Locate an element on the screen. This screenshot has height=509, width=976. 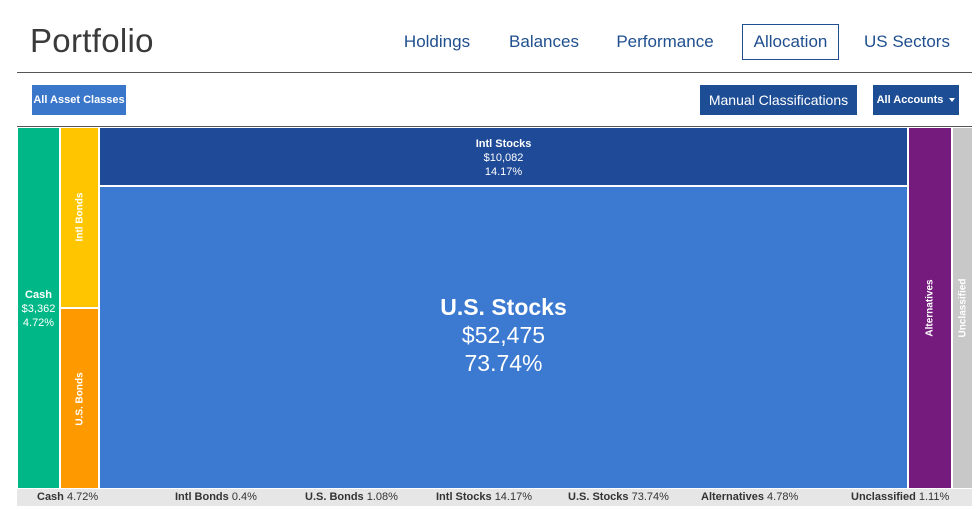
manual-classifications-label: Manual Classifications is located at coordinates (778, 100).